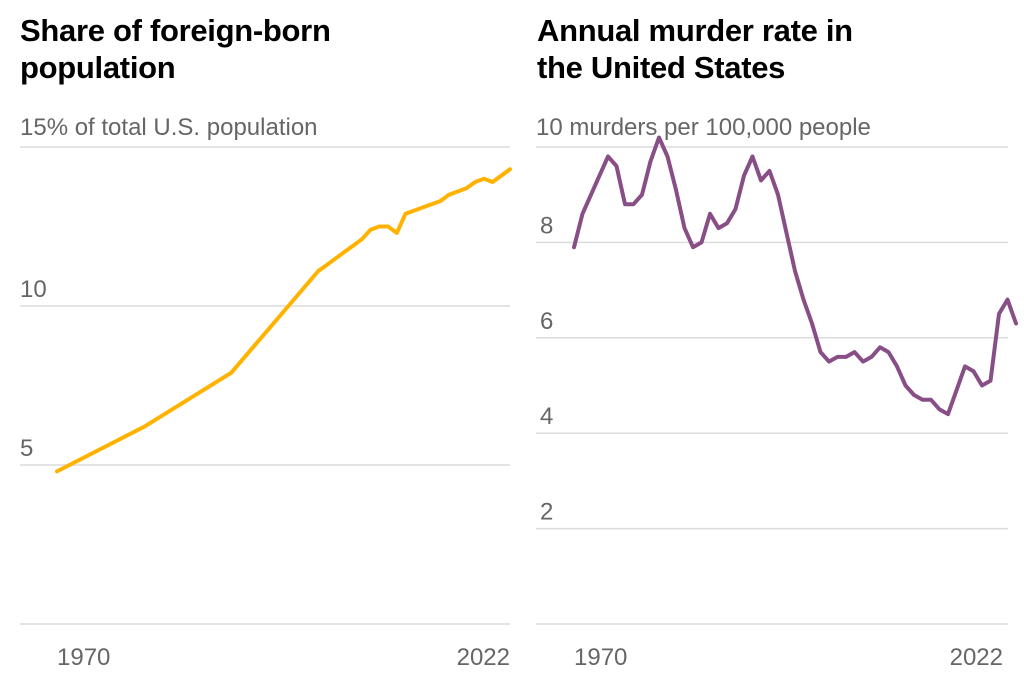 Image resolution: width=1024 pixels, height=696 pixels. What do you see at coordinates (169, 127) in the screenshot?
I see `chart-1-top-tick-label: 15% of total U.S. population` at bounding box center [169, 127].